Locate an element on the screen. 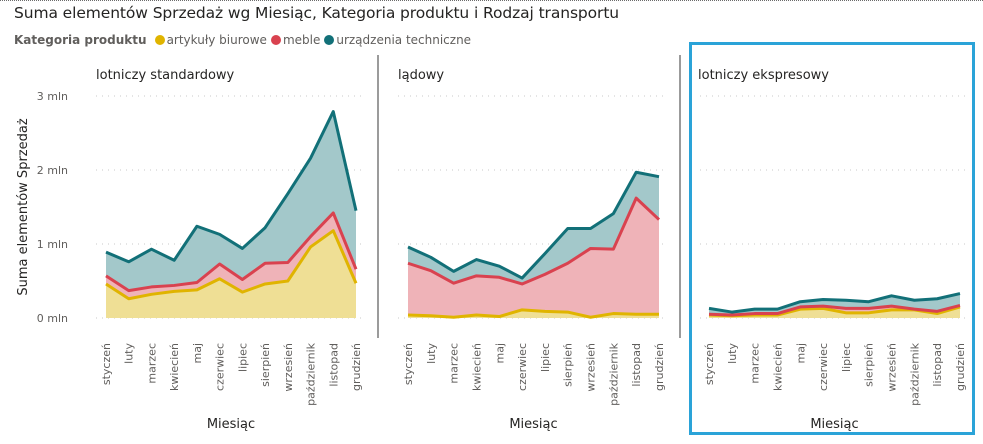 This screenshot has height=444, width=983. area-artykuły-biurowe is located at coordinates (231, 274).